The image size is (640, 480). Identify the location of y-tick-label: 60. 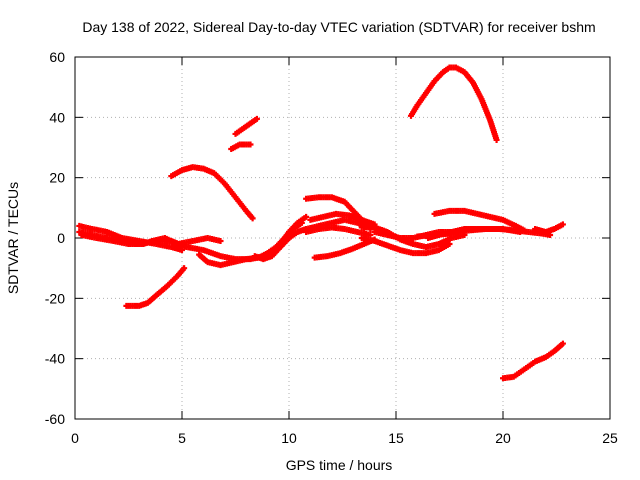
(57, 57).